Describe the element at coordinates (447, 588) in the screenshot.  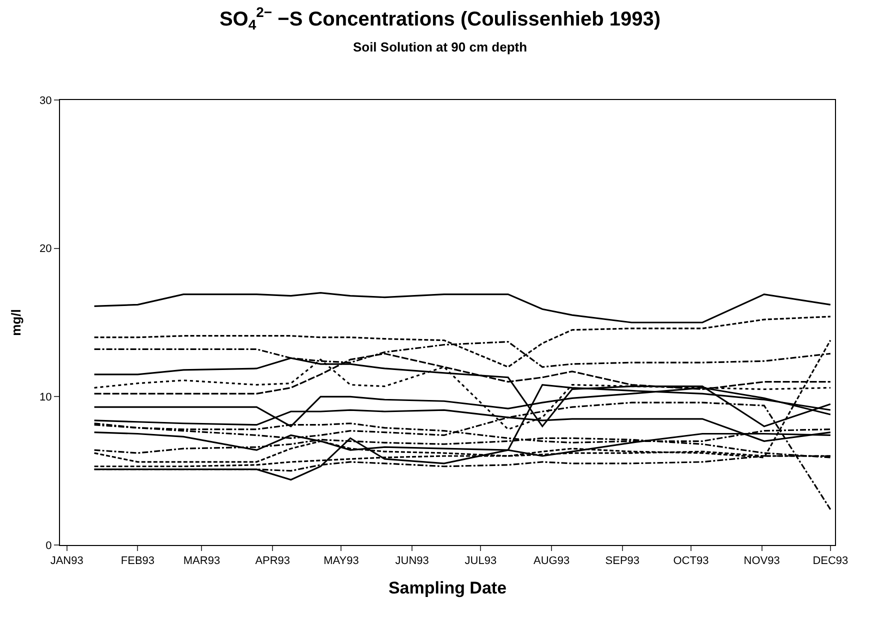
I see `x-axis-title: Sampling Date` at that location.